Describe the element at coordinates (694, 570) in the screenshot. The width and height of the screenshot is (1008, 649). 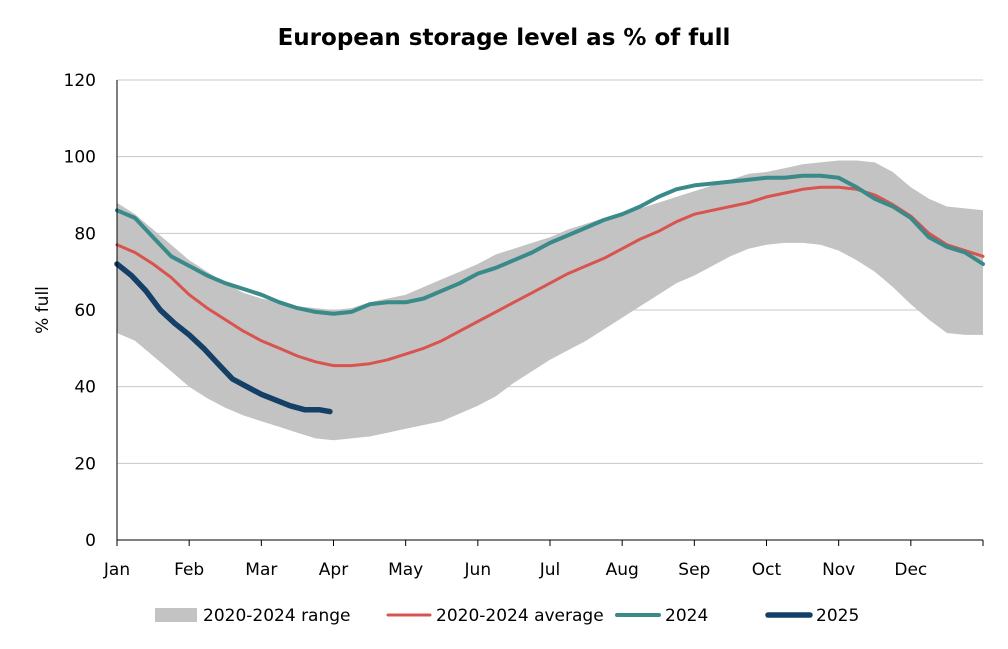
I see `x-tick-label: Sep` at that location.